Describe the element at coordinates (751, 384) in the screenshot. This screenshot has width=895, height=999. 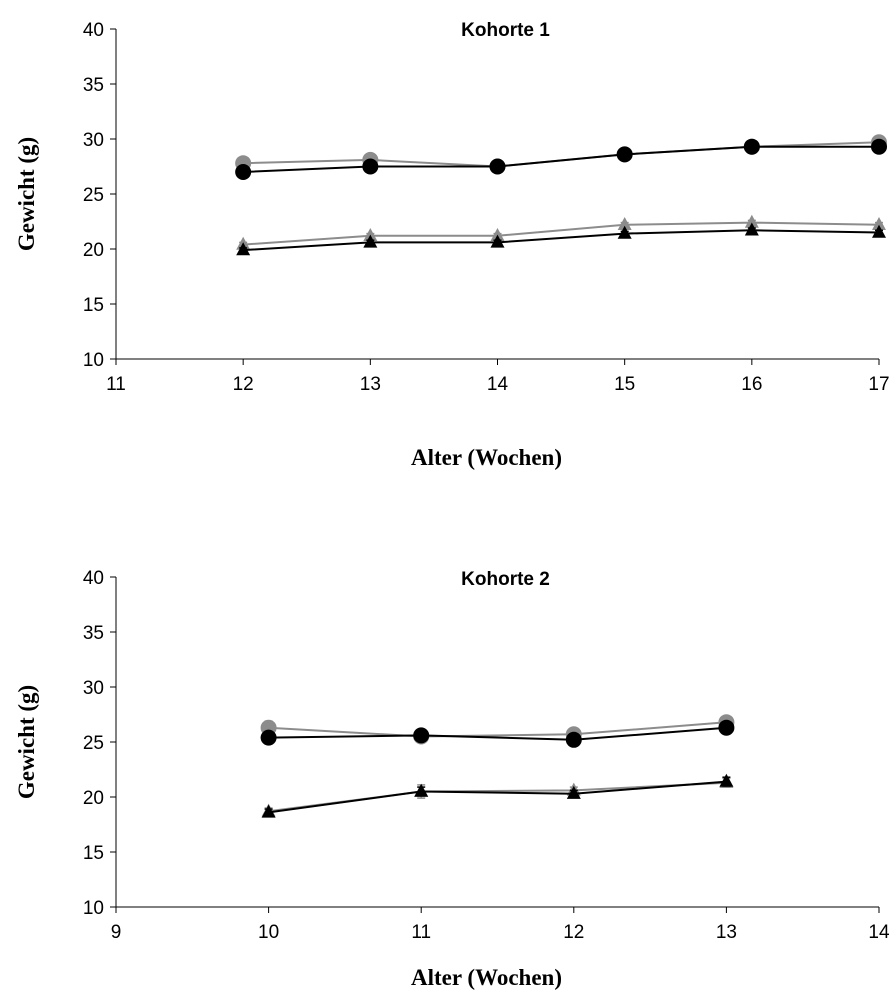
I see `x-tick-label: 16` at that location.